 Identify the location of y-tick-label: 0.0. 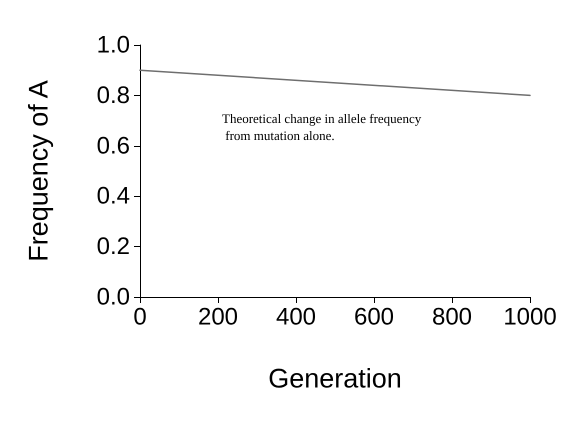
(113, 297).